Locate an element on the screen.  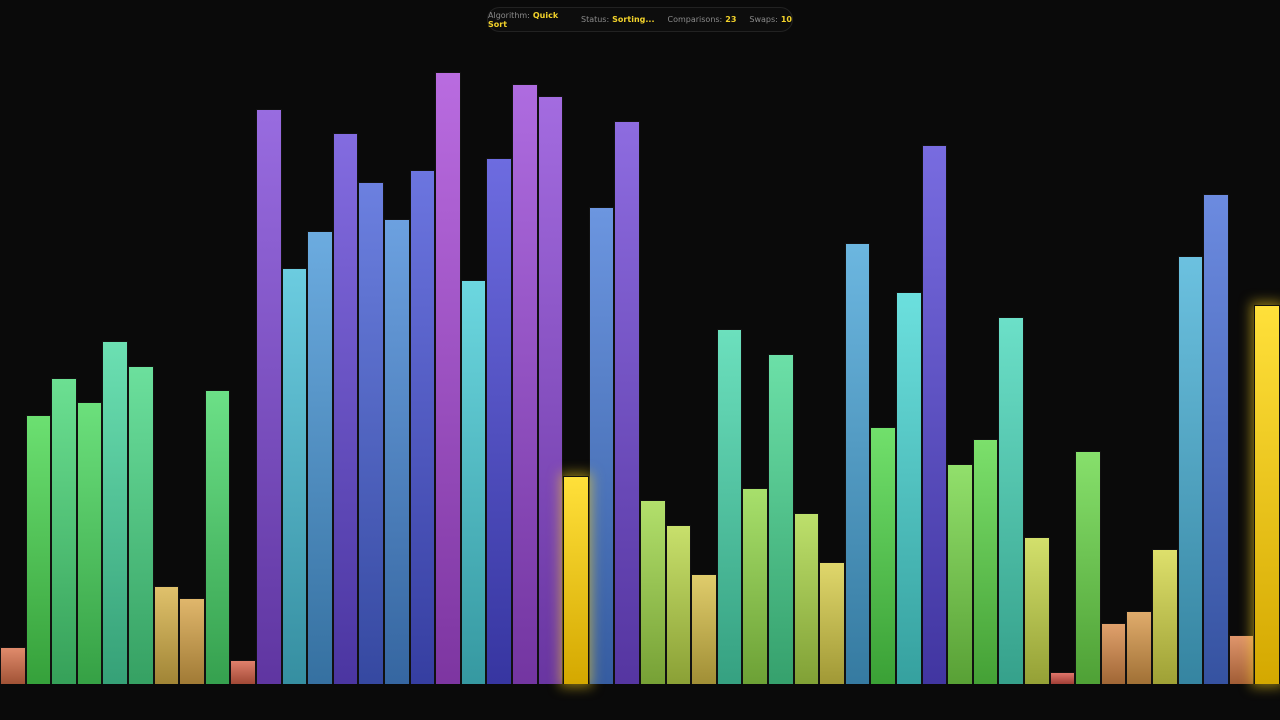
algorithm-value: Quick Sort is located at coordinates (523, 19).